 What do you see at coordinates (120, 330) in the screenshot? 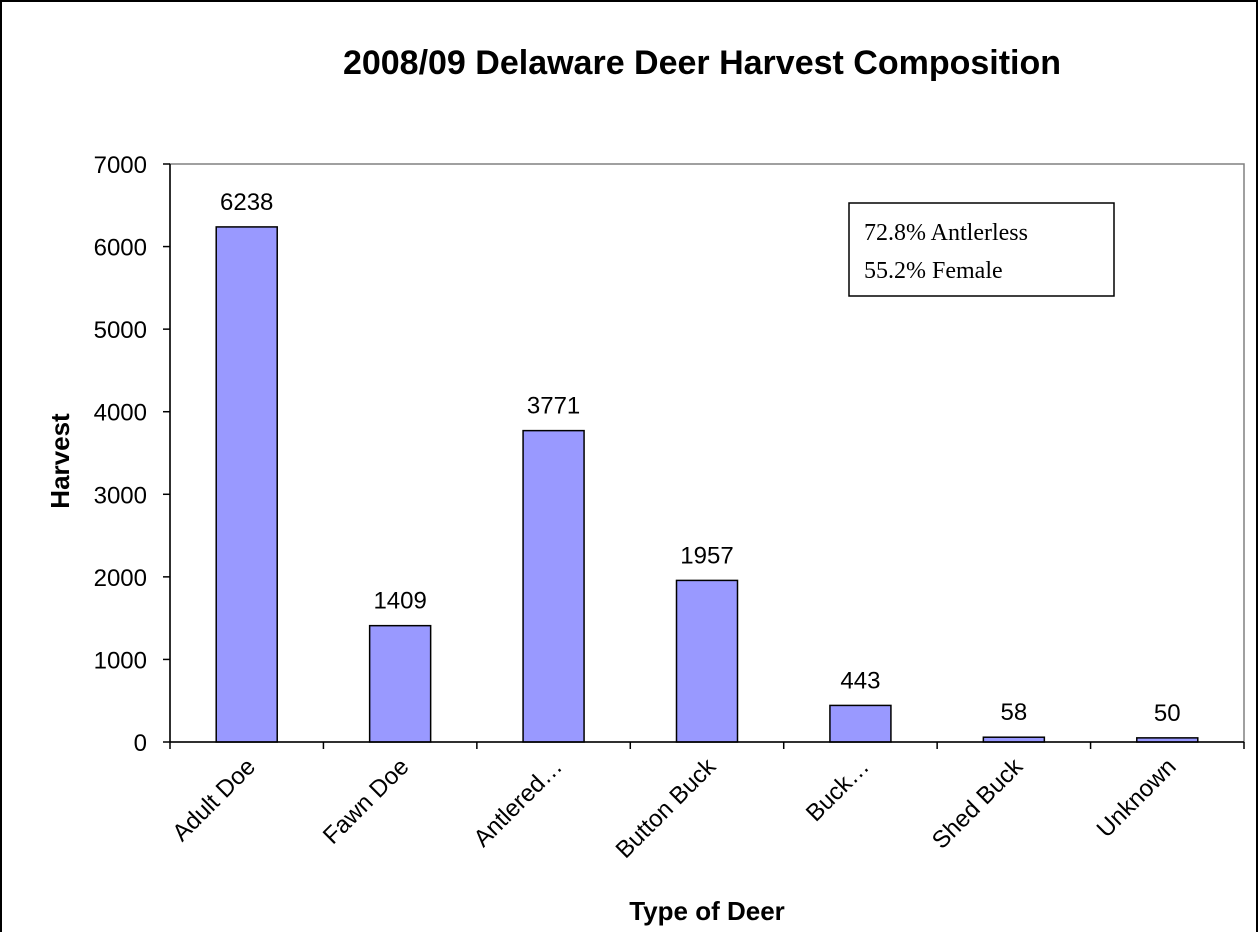
I see `y-tick-label: 5000` at bounding box center [120, 330].